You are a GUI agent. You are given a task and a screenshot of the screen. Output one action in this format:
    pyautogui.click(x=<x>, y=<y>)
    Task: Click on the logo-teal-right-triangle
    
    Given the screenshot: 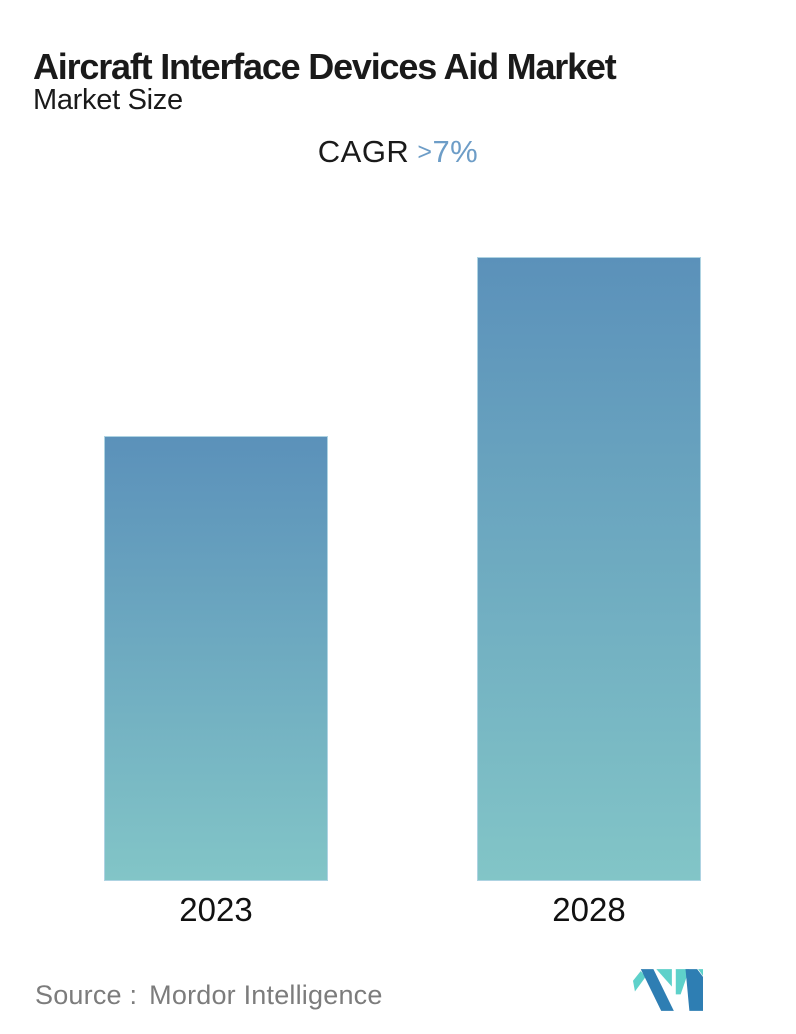 What is the action you would take?
    pyautogui.click(x=682, y=982)
    